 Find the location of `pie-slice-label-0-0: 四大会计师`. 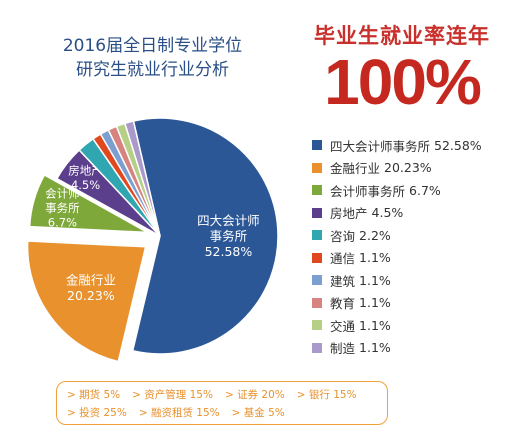

pie-slice-label-0-0: 四大会计师 is located at coordinates (228, 220).